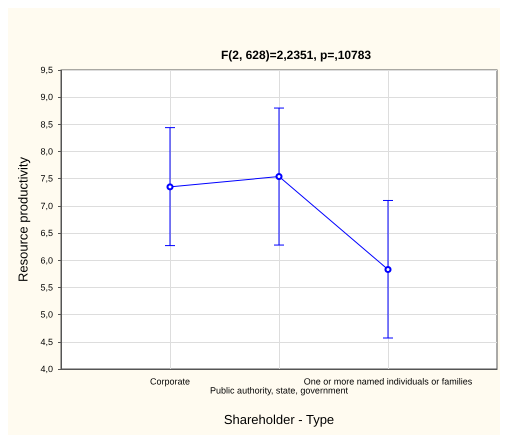  What do you see at coordinates (46, 341) in the screenshot?
I see `y-tick-label: 4,5` at bounding box center [46, 341].